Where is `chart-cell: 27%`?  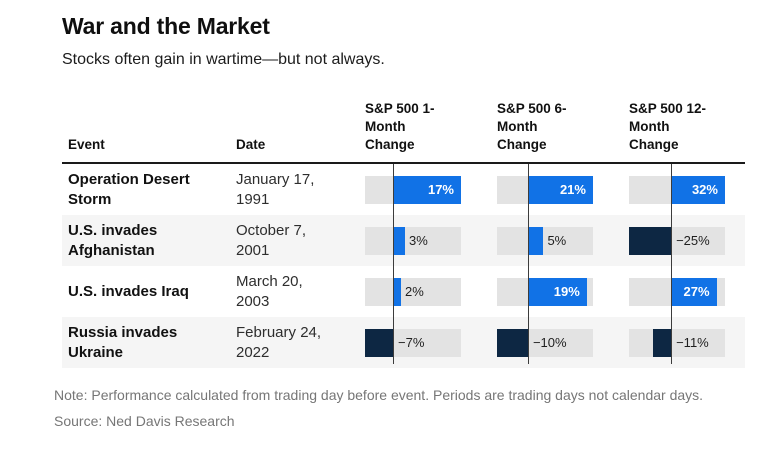
chart-cell: 27% is located at coordinates (684, 291).